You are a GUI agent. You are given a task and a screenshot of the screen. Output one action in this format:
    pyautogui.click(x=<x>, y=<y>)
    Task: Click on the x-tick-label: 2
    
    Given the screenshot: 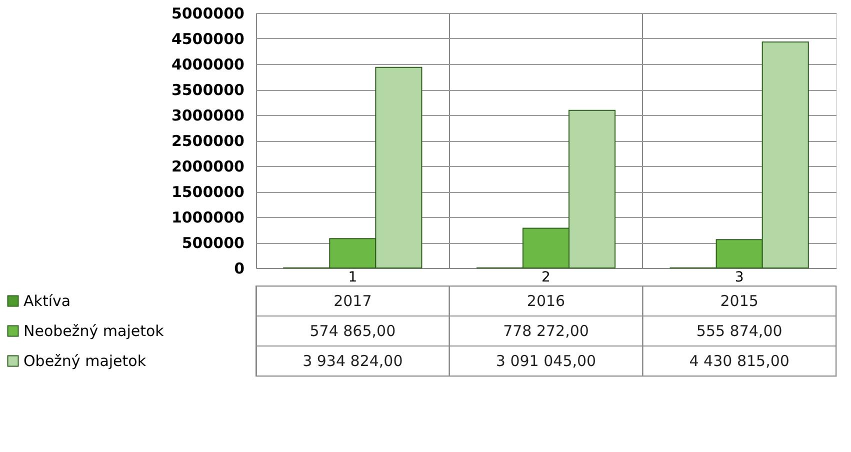 What is the action you would take?
    pyautogui.click(x=546, y=278)
    